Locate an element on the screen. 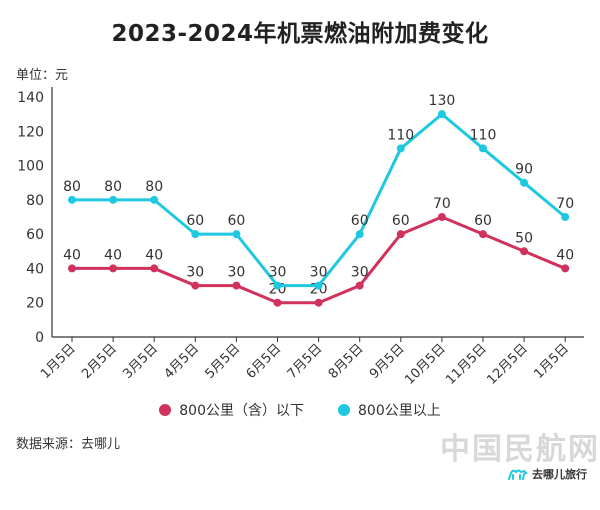  legend-item-series-2: 800公里以上 is located at coordinates (389, 410).